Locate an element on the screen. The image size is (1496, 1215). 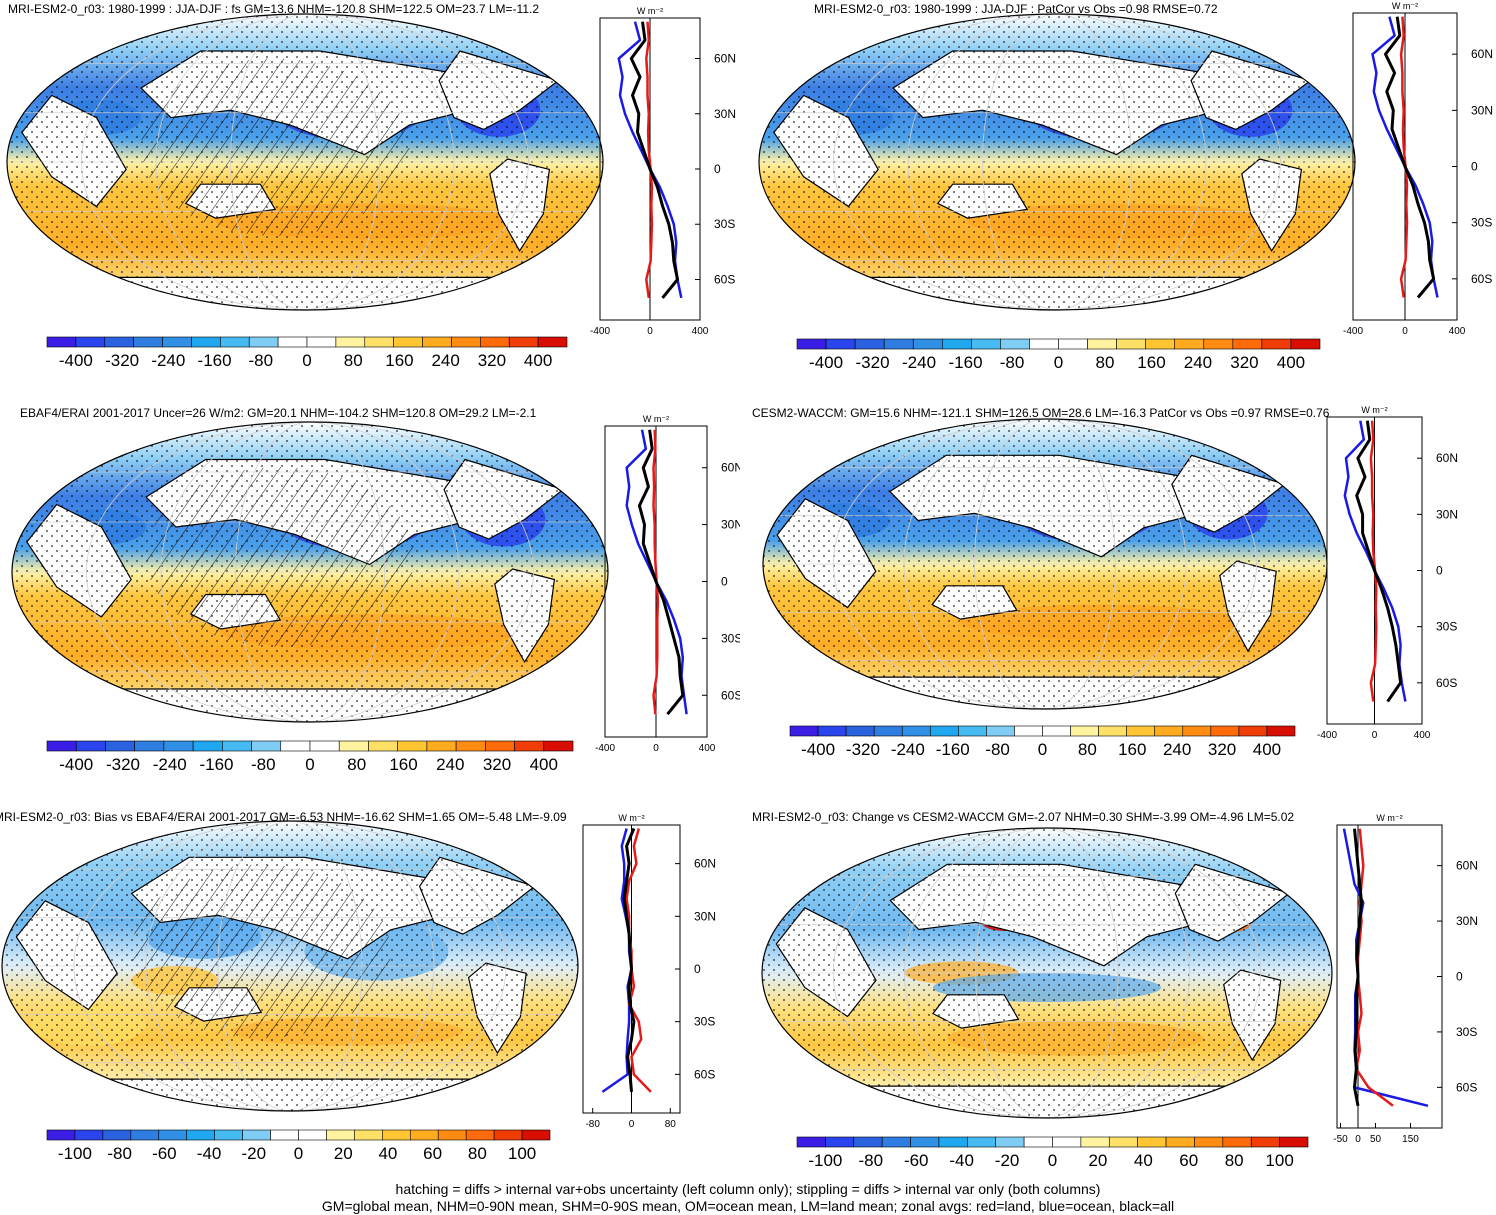
colorbar-tick-label: -20 is located at coordinates (1007, 1160).